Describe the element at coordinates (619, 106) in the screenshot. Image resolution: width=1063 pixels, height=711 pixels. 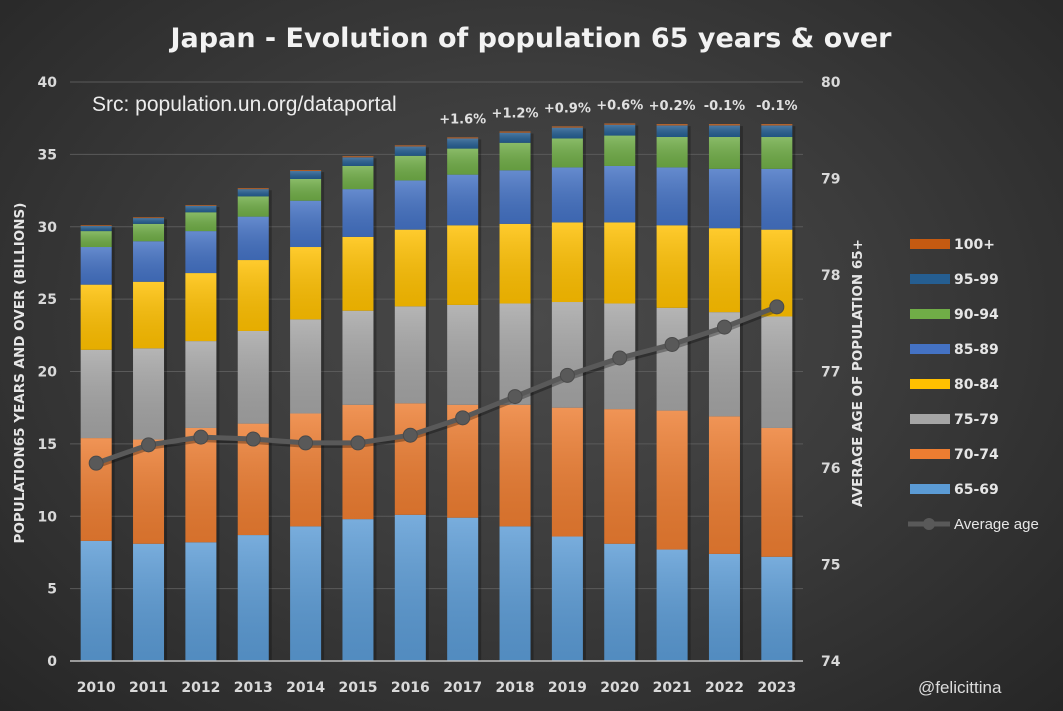
I see `growth-label: +0.6%` at that location.